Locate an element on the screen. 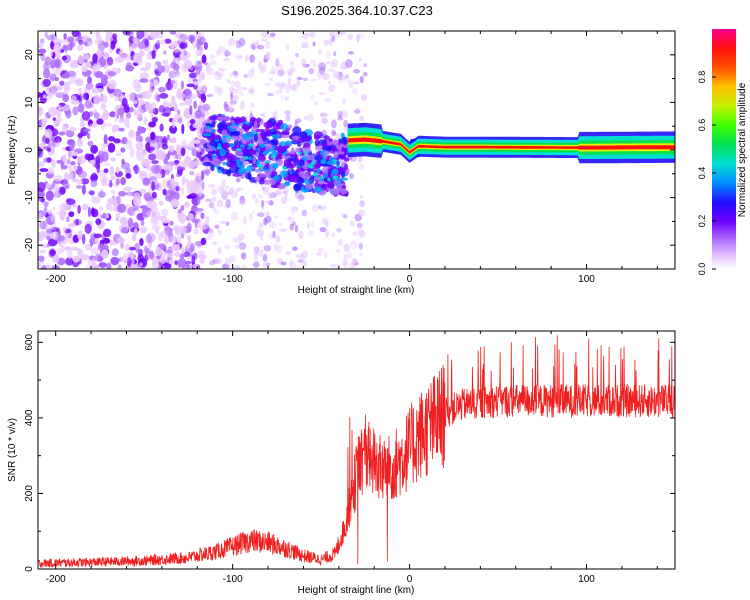 The width and height of the screenshot is (750, 600). snr-x-tick-label: -200 is located at coordinates (56, 579).